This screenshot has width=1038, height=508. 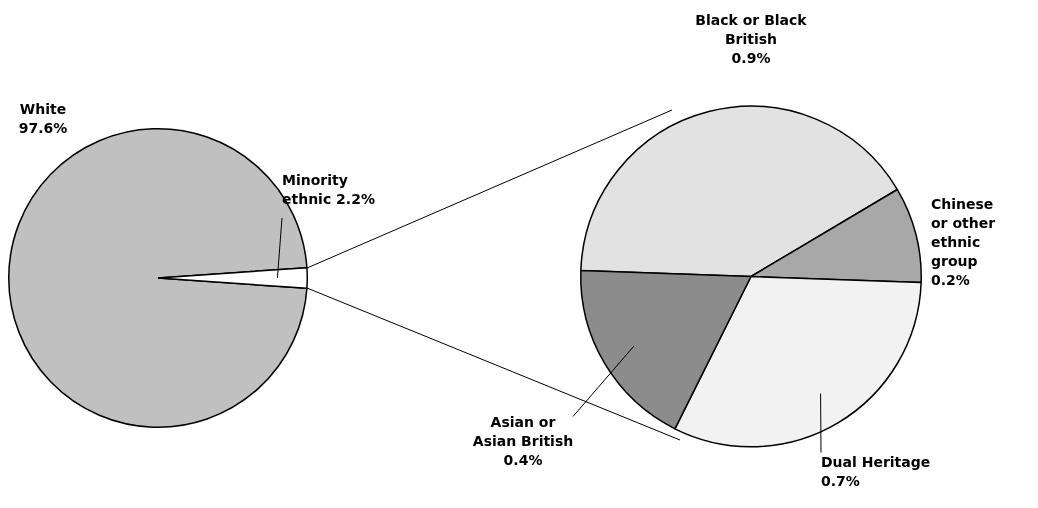 I want to click on slice-label: Chinese or other ethnic group, so click(x=963, y=233).